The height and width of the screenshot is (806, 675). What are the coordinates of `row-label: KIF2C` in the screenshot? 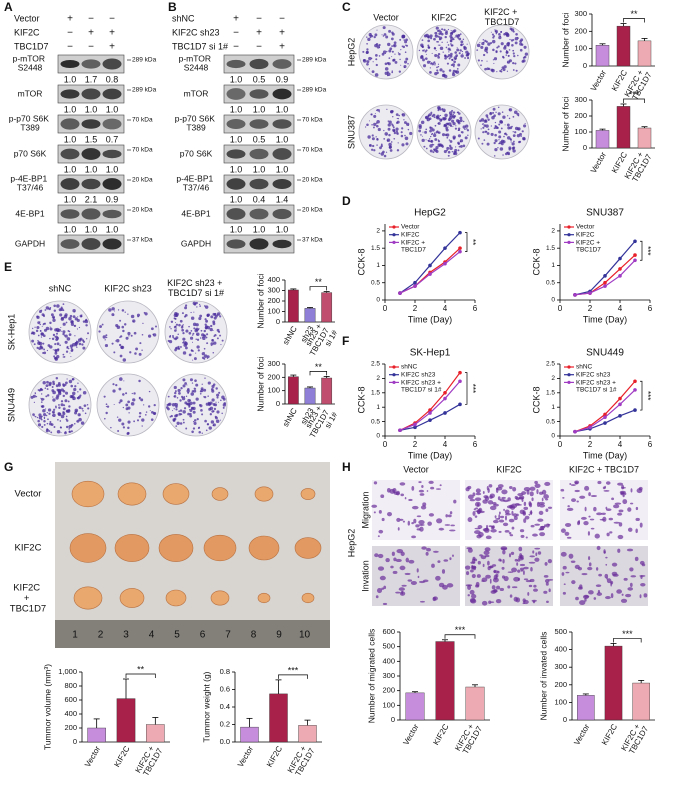 It's located at (28, 548).